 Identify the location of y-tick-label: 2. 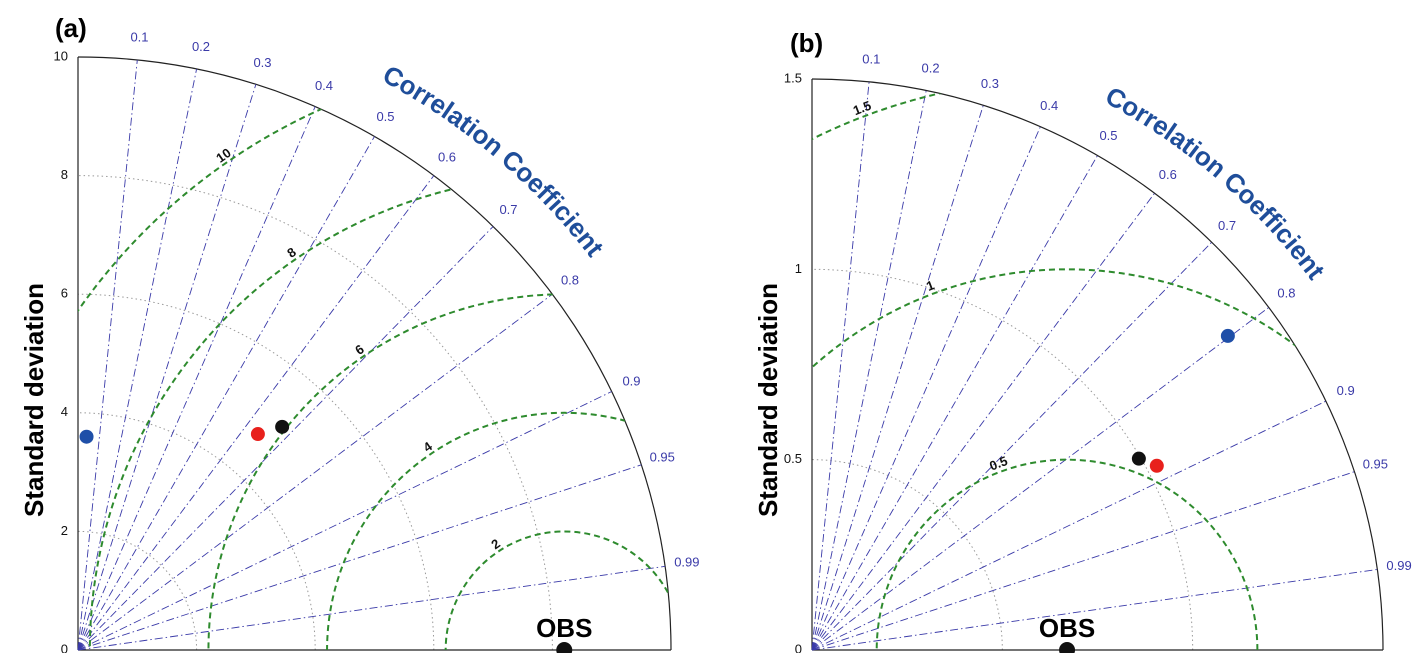
(64, 530).